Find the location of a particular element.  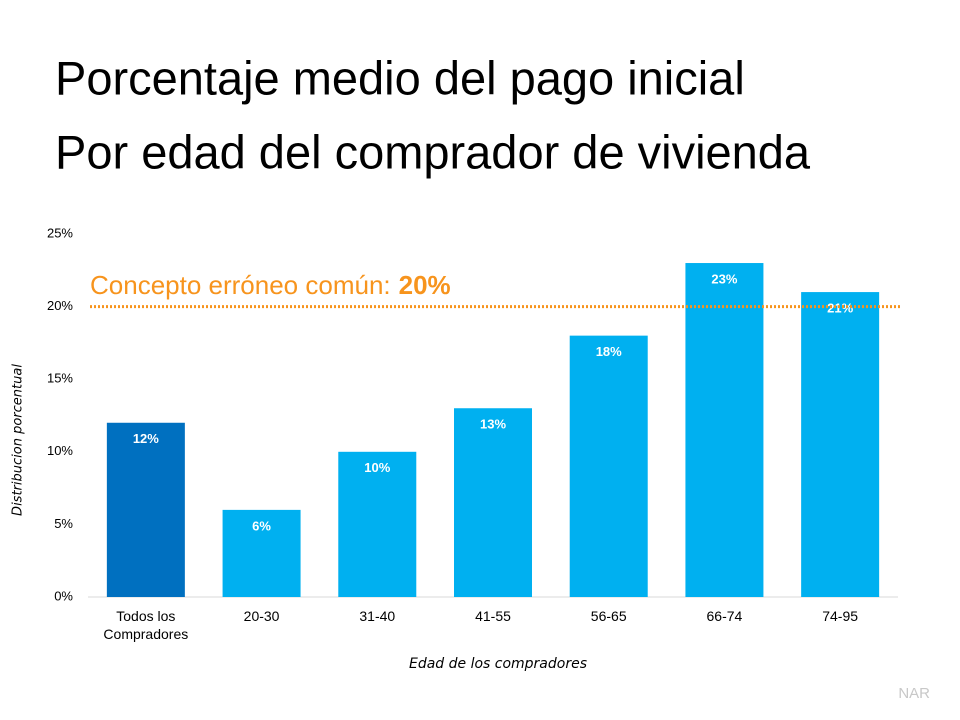

title-line-1: Porcentaje medio del pago inicial is located at coordinates (400, 77).